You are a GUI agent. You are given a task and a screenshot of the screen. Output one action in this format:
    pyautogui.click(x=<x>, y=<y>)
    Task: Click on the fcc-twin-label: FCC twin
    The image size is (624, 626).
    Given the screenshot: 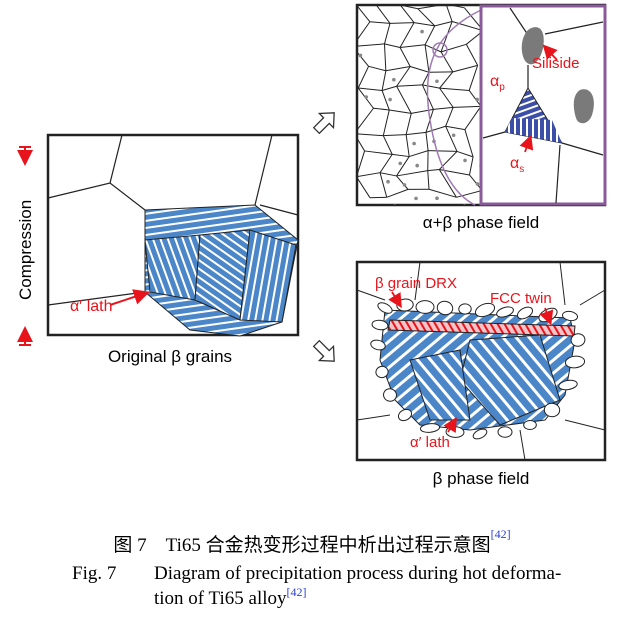 What is the action you would take?
    pyautogui.click(x=521, y=298)
    